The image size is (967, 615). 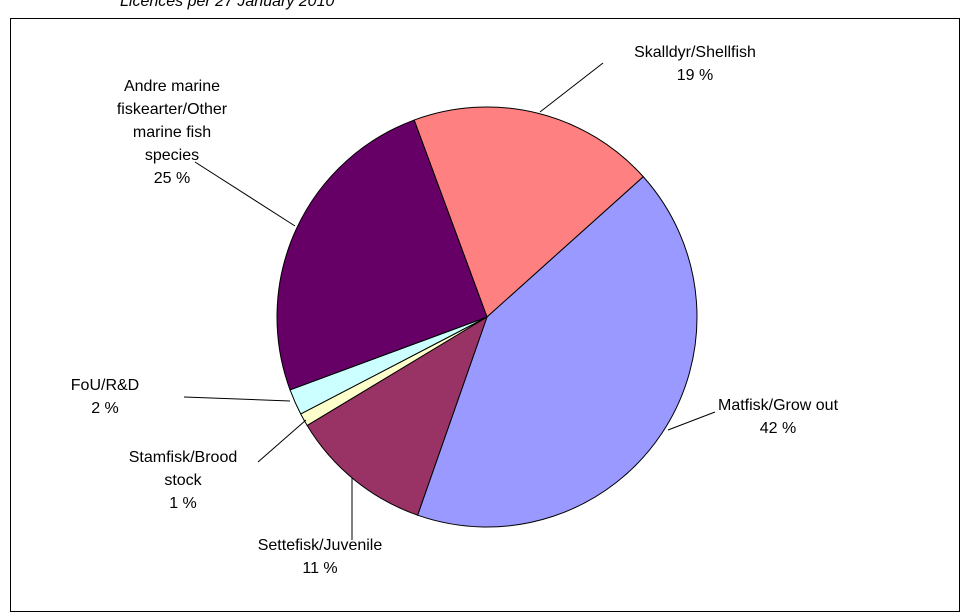 I want to click on slice-value-label: 11 %, so click(x=319, y=568).